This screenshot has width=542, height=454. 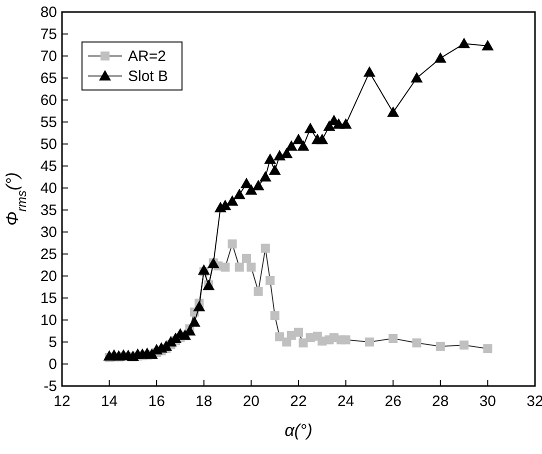 I want to click on y-tick-label: 10, so click(x=48, y=320).